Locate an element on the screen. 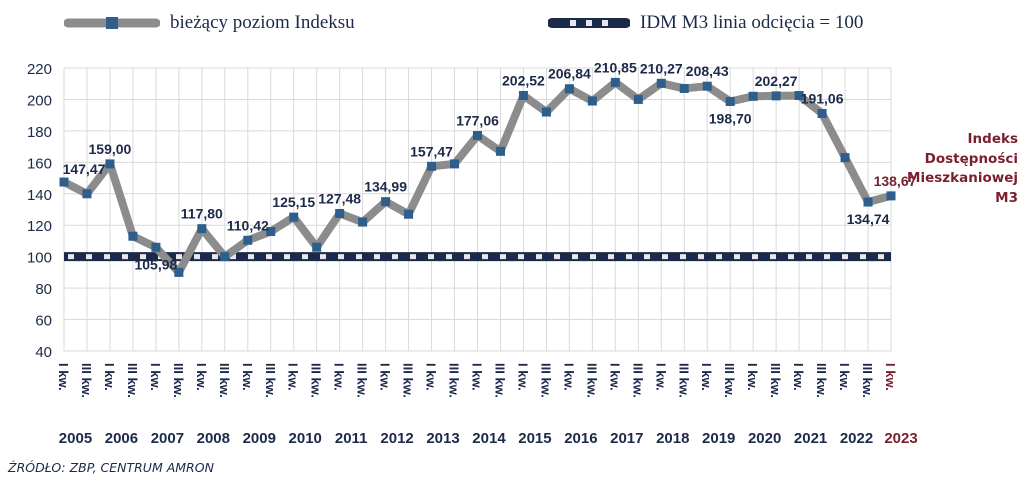  data-label: 125,15 is located at coordinates (293, 202).